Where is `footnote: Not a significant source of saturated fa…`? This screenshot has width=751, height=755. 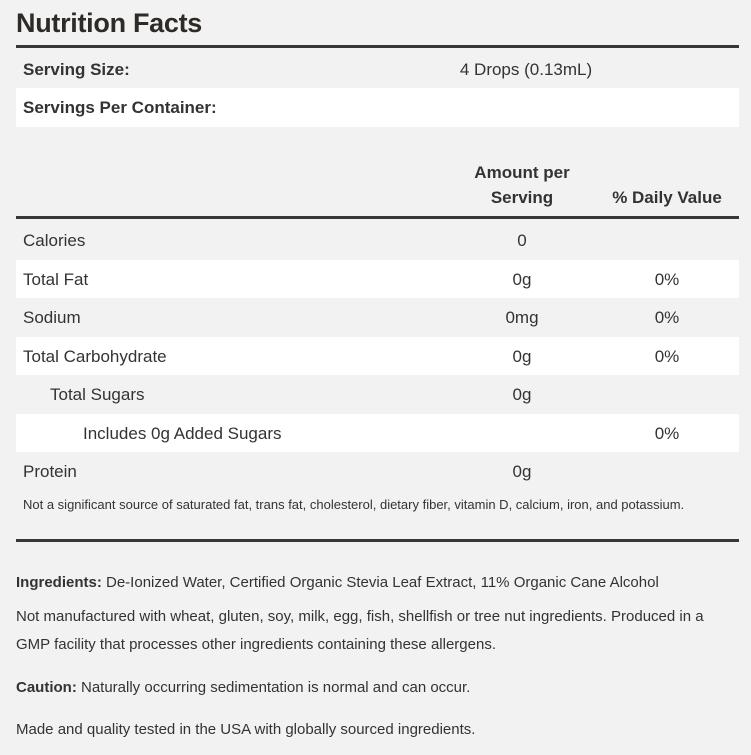
footnote: Not a significant source of saturated fa… is located at coordinates (354, 504).